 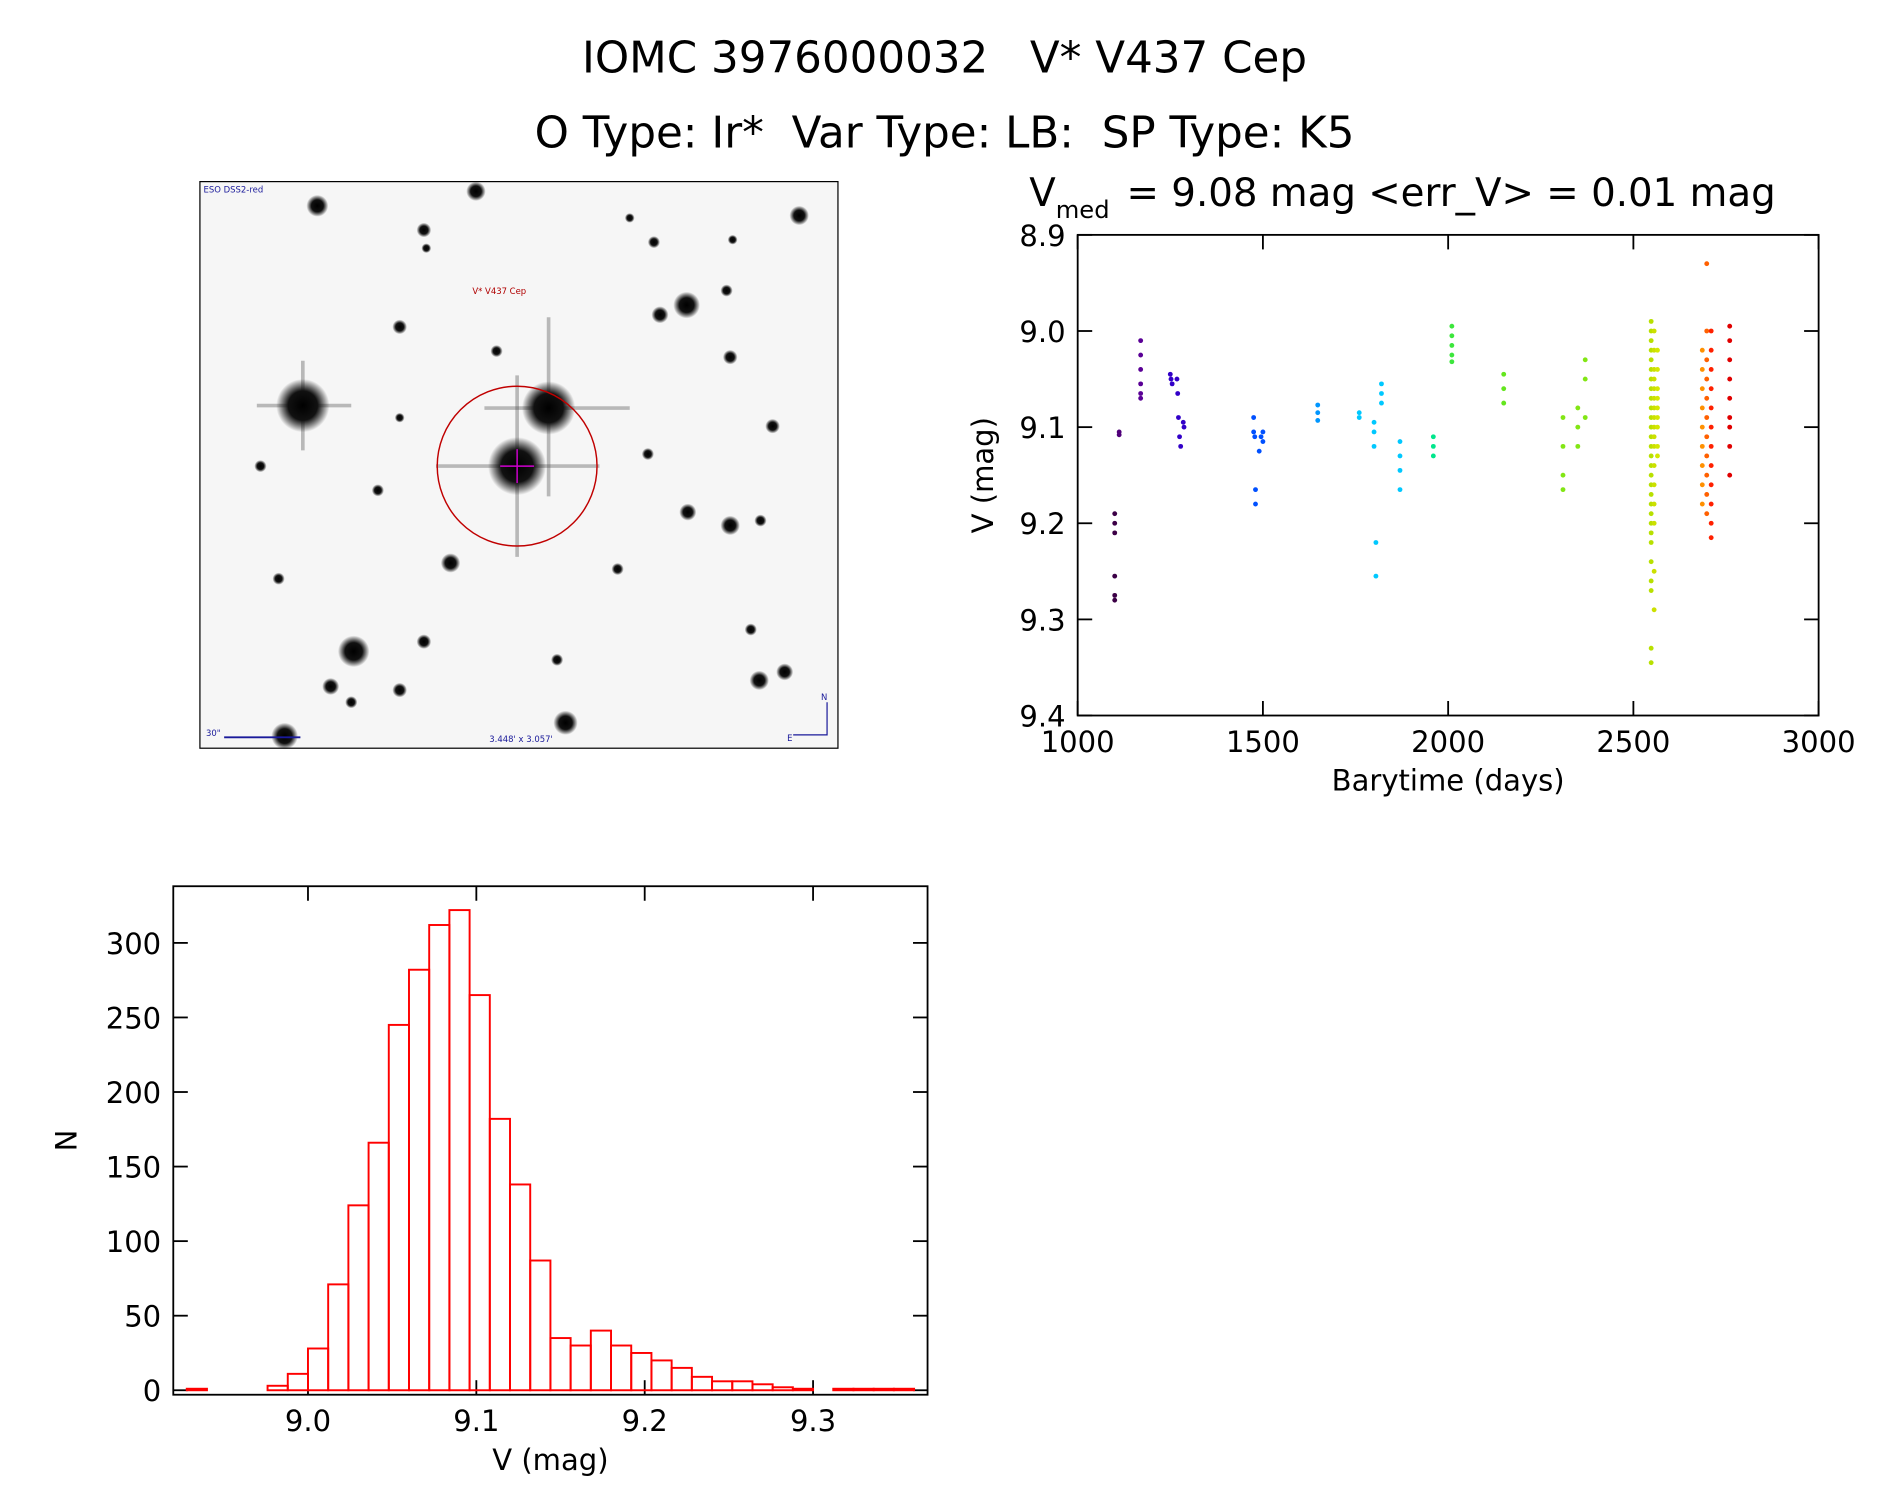 I want to click on y-tick-label: 9.1, so click(x=1042, y=428).